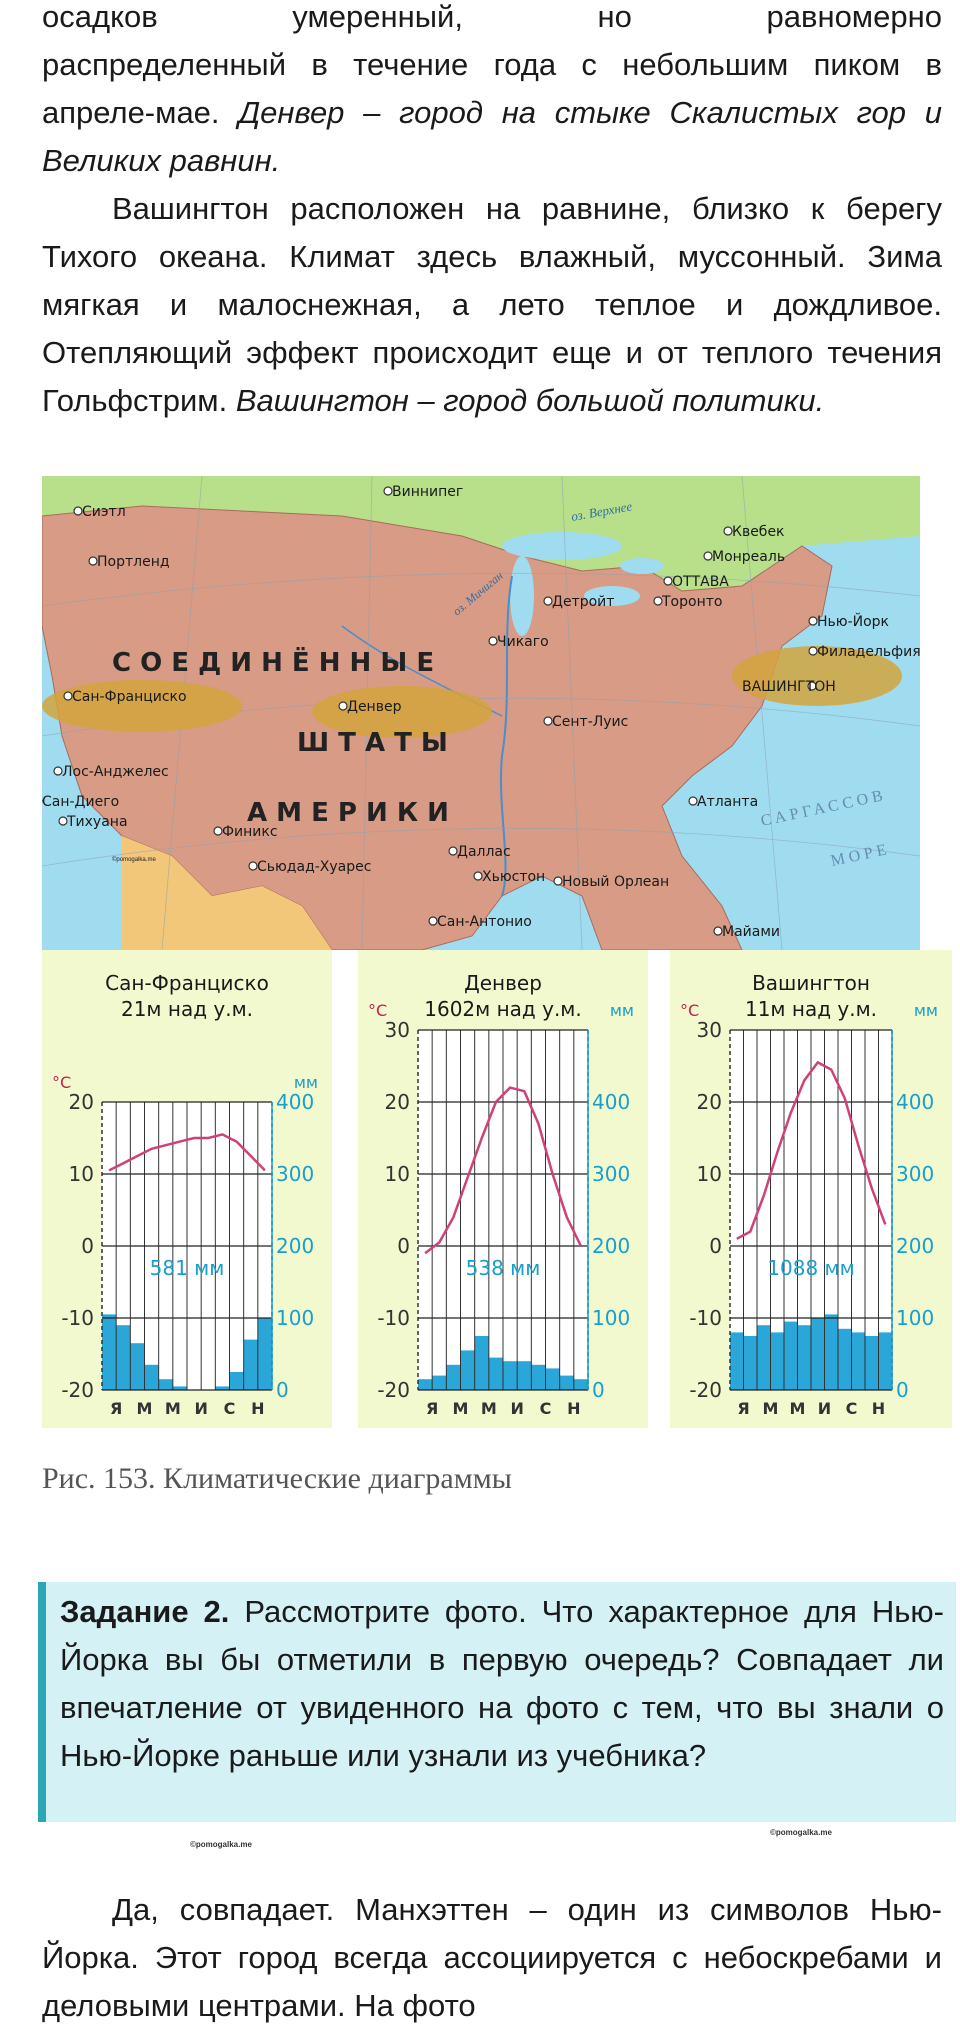 Image resolution: width=960 pixels, height=2032 pixels. Describe the element at coordinates (377, 17) in the screenshot. I see `word: умеренный,` at that location.